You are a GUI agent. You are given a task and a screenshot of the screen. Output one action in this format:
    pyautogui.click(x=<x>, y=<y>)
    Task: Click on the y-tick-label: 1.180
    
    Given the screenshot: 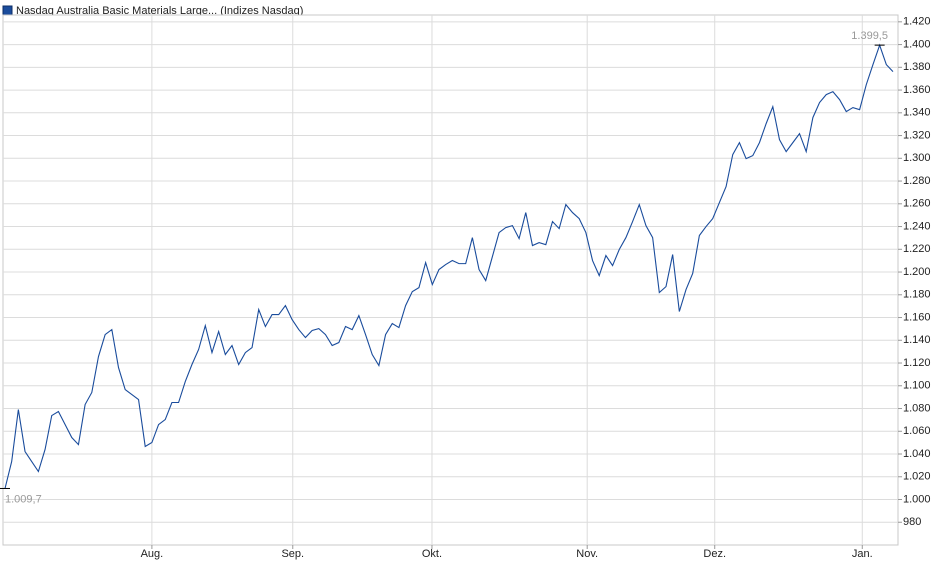 What is the action you would take?
    pyautogui.click(x=917, y=295)
    